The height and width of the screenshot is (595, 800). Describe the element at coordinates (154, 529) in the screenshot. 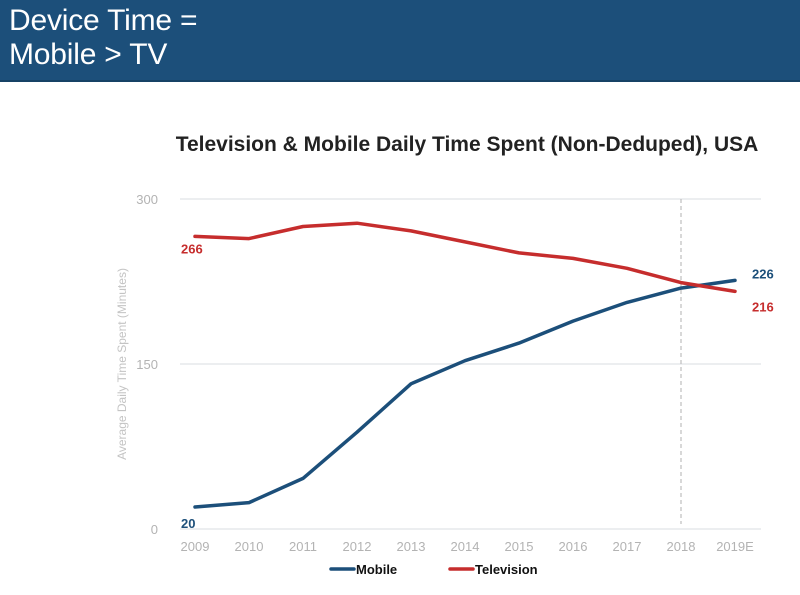

I see `y-tick-label: 0` at that location.